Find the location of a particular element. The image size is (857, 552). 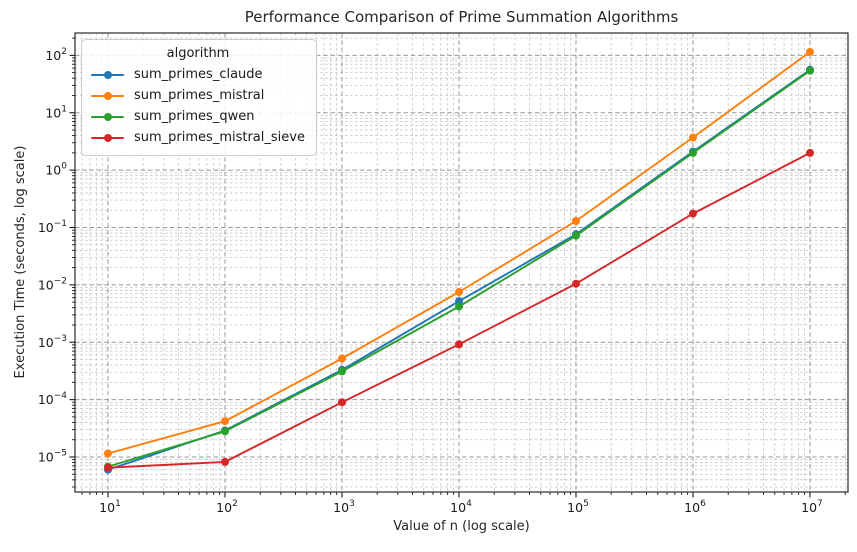

svg-text: 10⁻² is located at coordinates (52, 284).